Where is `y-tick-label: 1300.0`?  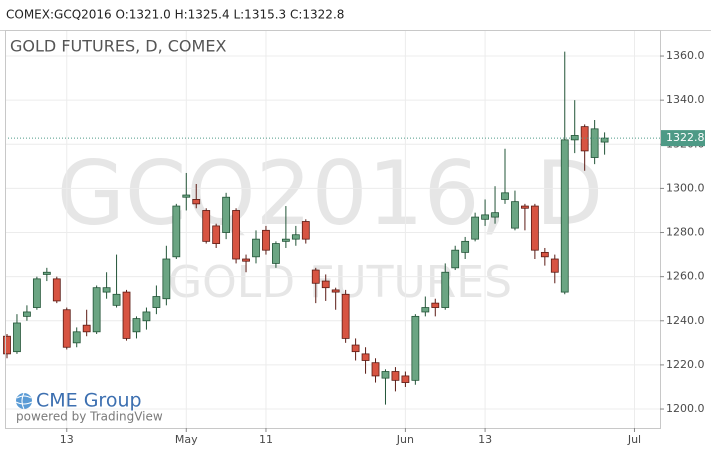
y-tick-label: 1300.0 is located at coordinates (685, 187).